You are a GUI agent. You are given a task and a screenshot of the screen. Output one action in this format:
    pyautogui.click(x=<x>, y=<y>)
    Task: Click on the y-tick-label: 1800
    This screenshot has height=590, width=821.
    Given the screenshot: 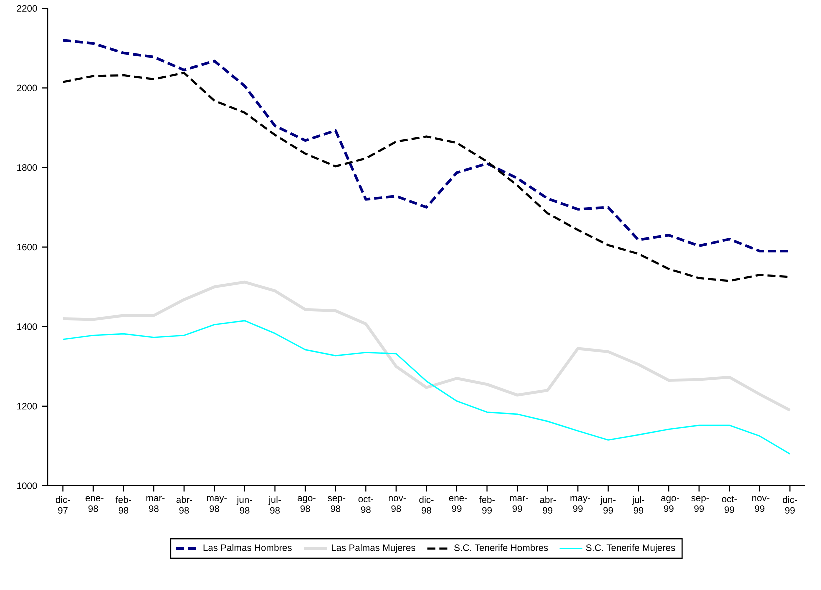 What is the action you would take?
    pyautogui.click(x=28, y=168)
    